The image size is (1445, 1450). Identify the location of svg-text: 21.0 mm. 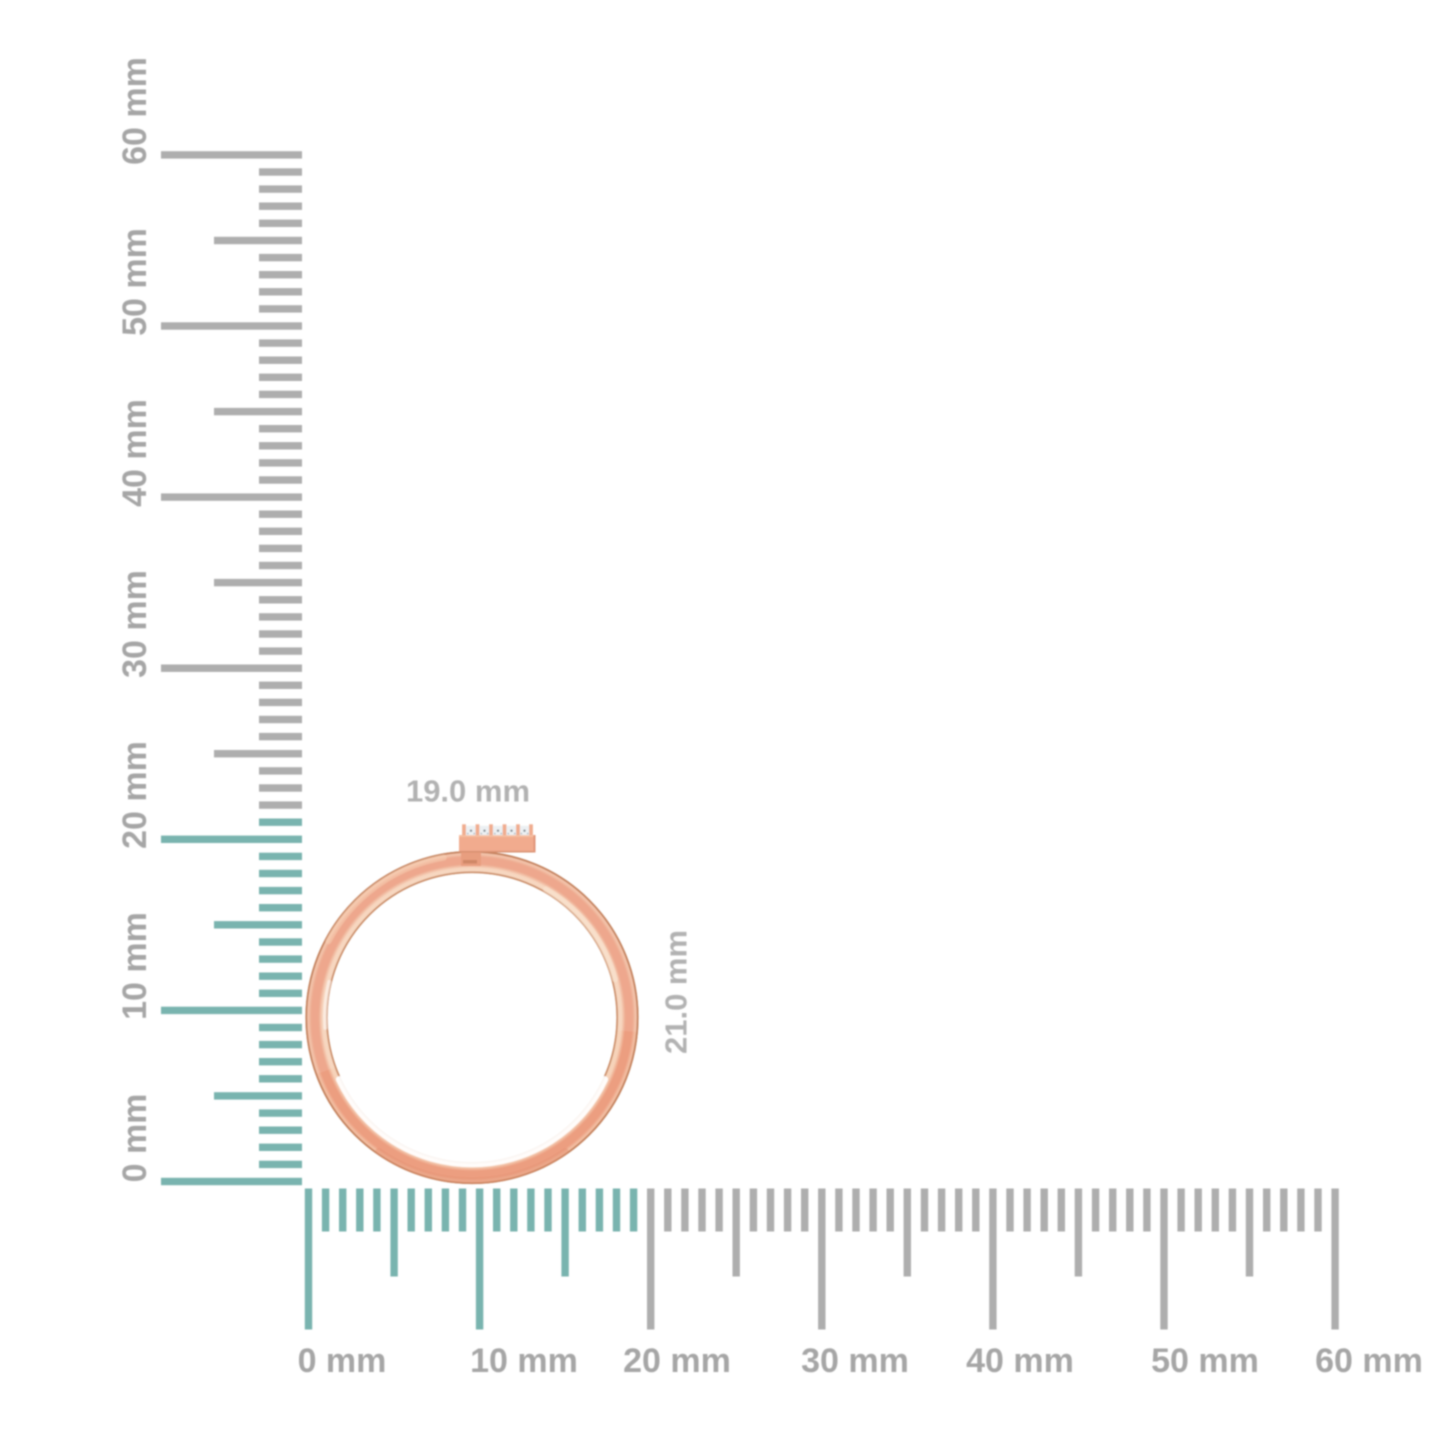
(676, 992).